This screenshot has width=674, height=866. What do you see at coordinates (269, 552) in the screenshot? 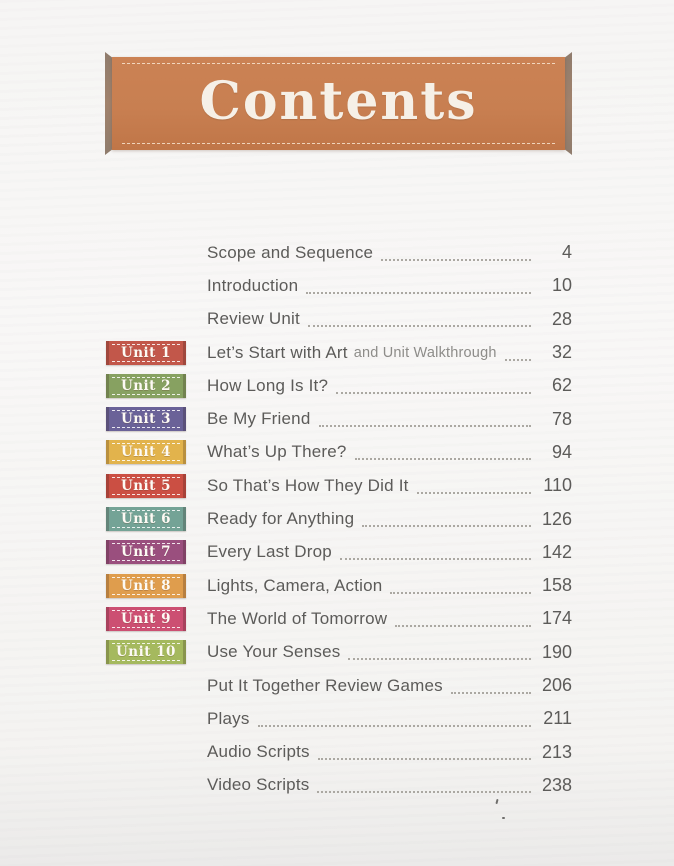
I see `toc-entry-title: Every Last Drop` at bounding box center [269, 552].